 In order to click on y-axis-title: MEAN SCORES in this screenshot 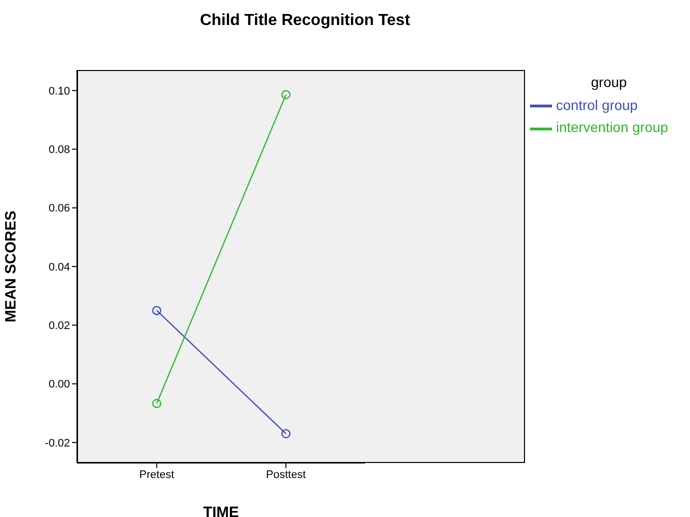, I will do `click(11, 266)`.